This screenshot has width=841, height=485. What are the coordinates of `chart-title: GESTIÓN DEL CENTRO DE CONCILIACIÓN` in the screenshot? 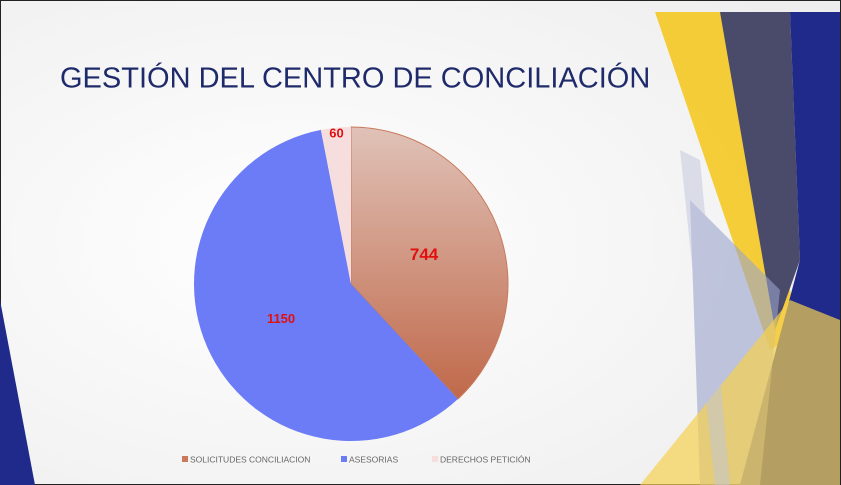 It's located at (355, 78).